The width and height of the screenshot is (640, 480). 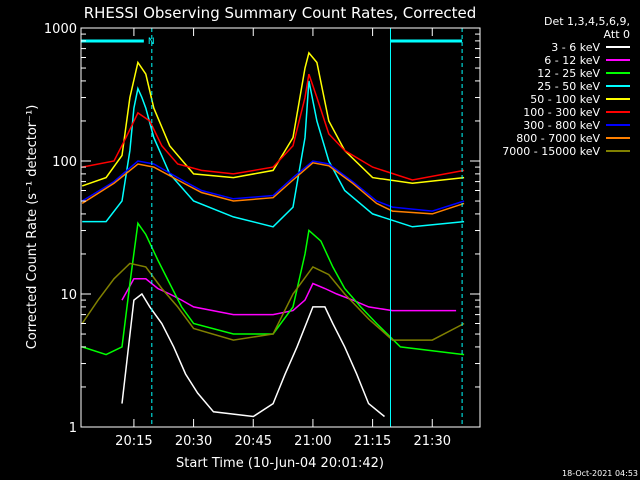 What do you see at coordinates (32, 227) in the screenshot?
I see `y-axis-label: Corrected Count Rate (s⁻¹ detector⁻¹)` at bounding box center [32, 227].